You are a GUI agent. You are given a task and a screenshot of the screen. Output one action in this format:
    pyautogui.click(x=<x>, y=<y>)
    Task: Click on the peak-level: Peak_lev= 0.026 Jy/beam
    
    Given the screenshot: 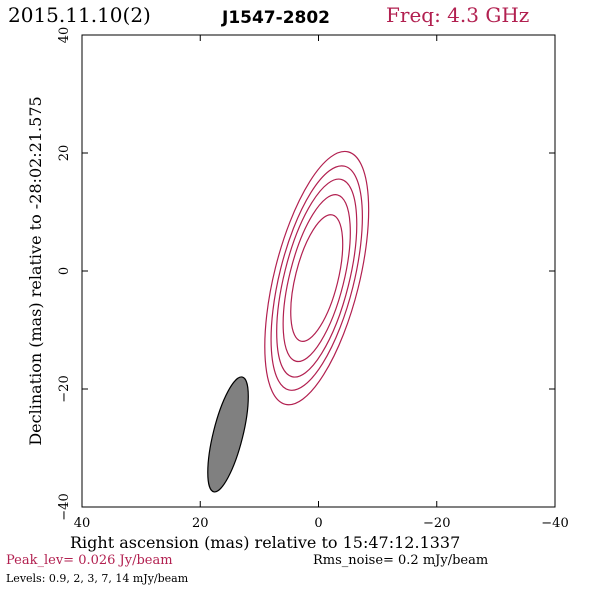 What is the action you would take?
    pyautogui.click(x=89, y=560)
    